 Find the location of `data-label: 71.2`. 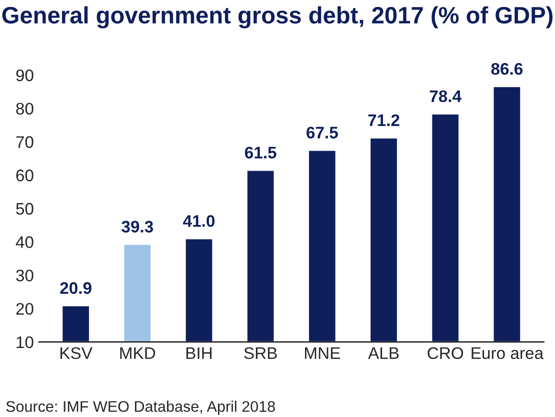

data-label: 71.2 is located at coordinates (384, 120).